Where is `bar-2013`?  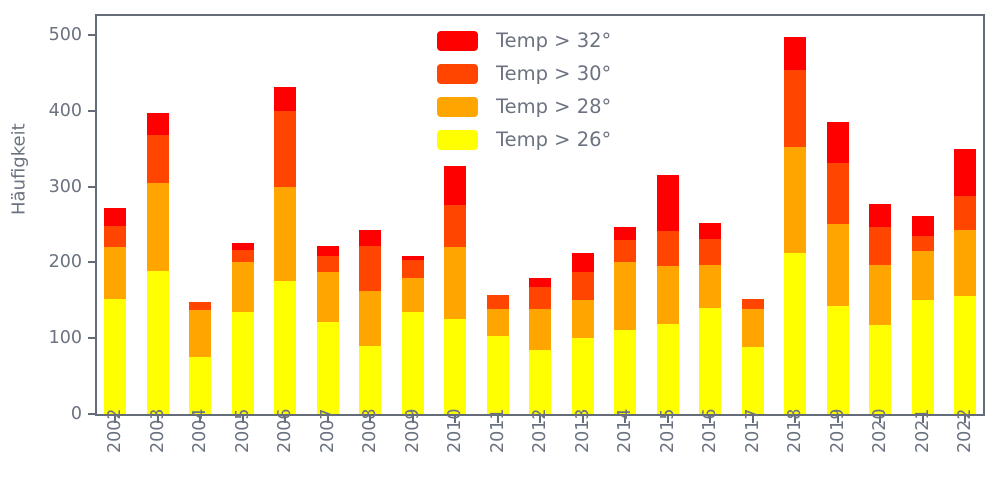
bar-2013 is located at coordinates (582, 333).